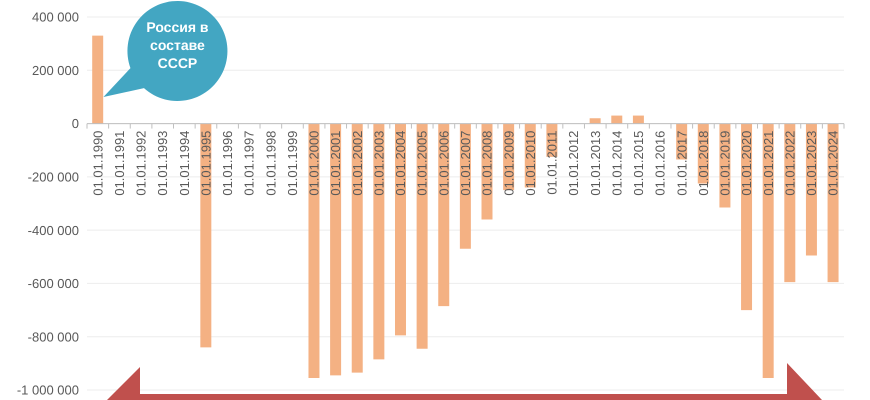 This screenshot has width=870, height=400. I want to click on y-tick-label: 200 000, so click(55, 70).